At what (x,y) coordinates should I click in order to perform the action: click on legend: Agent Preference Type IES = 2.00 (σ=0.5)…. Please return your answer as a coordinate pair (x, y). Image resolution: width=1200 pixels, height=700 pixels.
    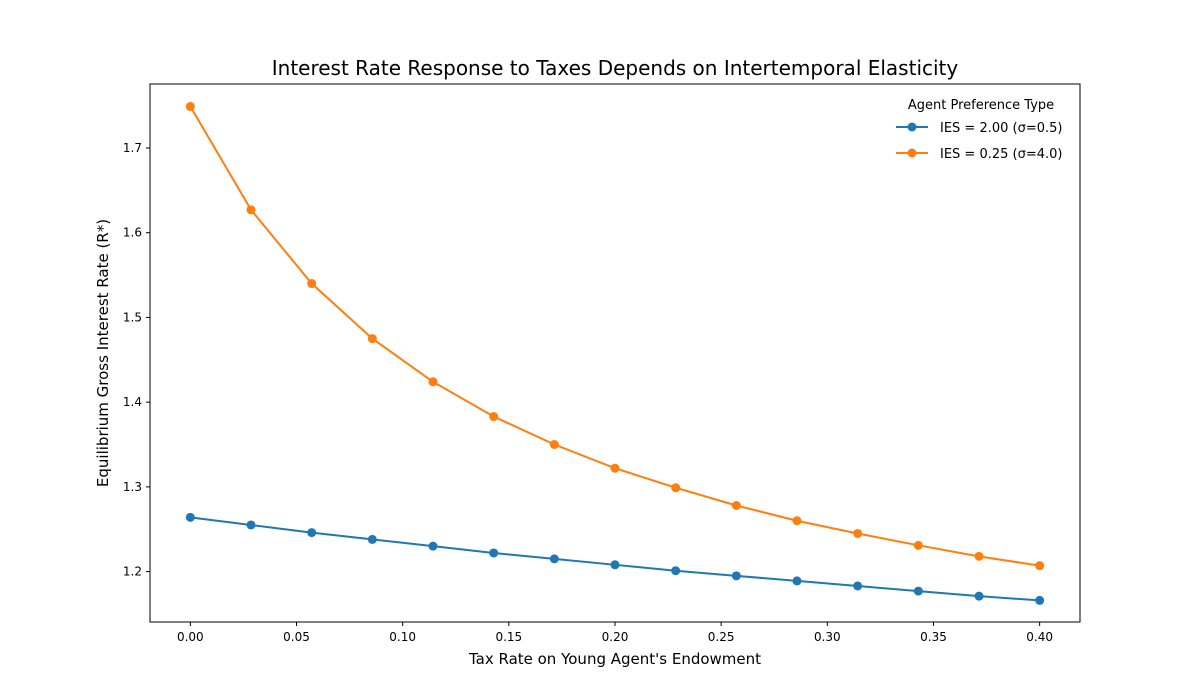
    Looking at the image, I should click on (979, 130).